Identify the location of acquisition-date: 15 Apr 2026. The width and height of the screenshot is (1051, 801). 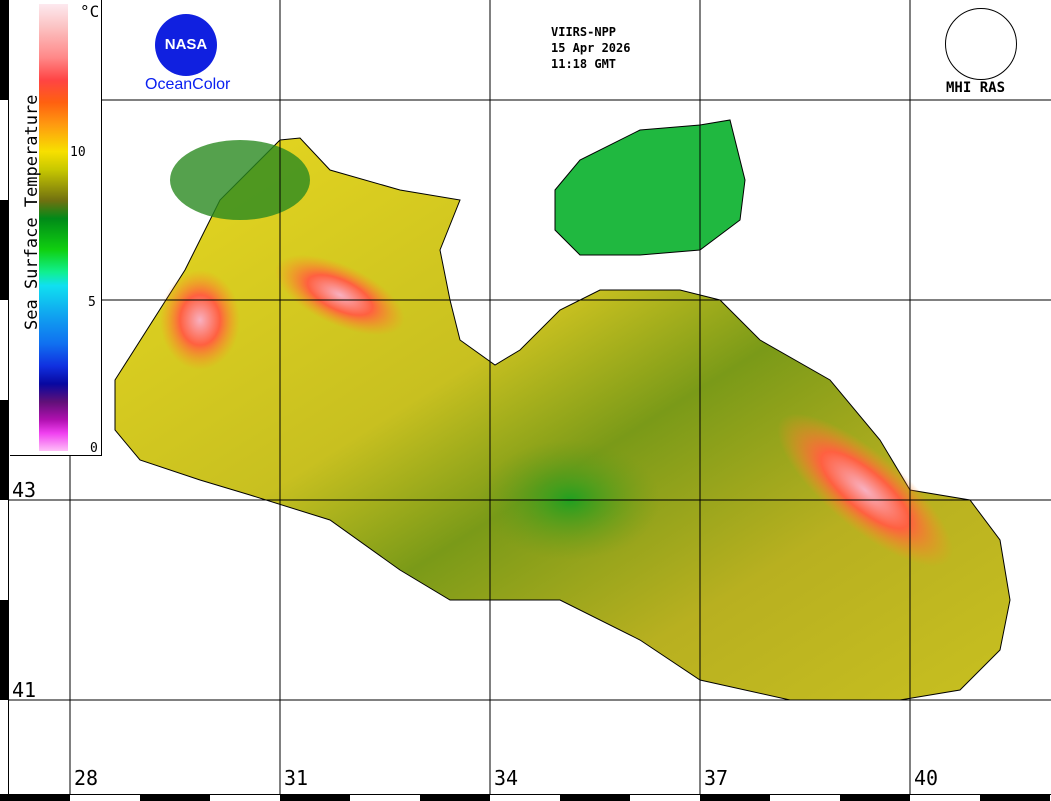
(591, 48).